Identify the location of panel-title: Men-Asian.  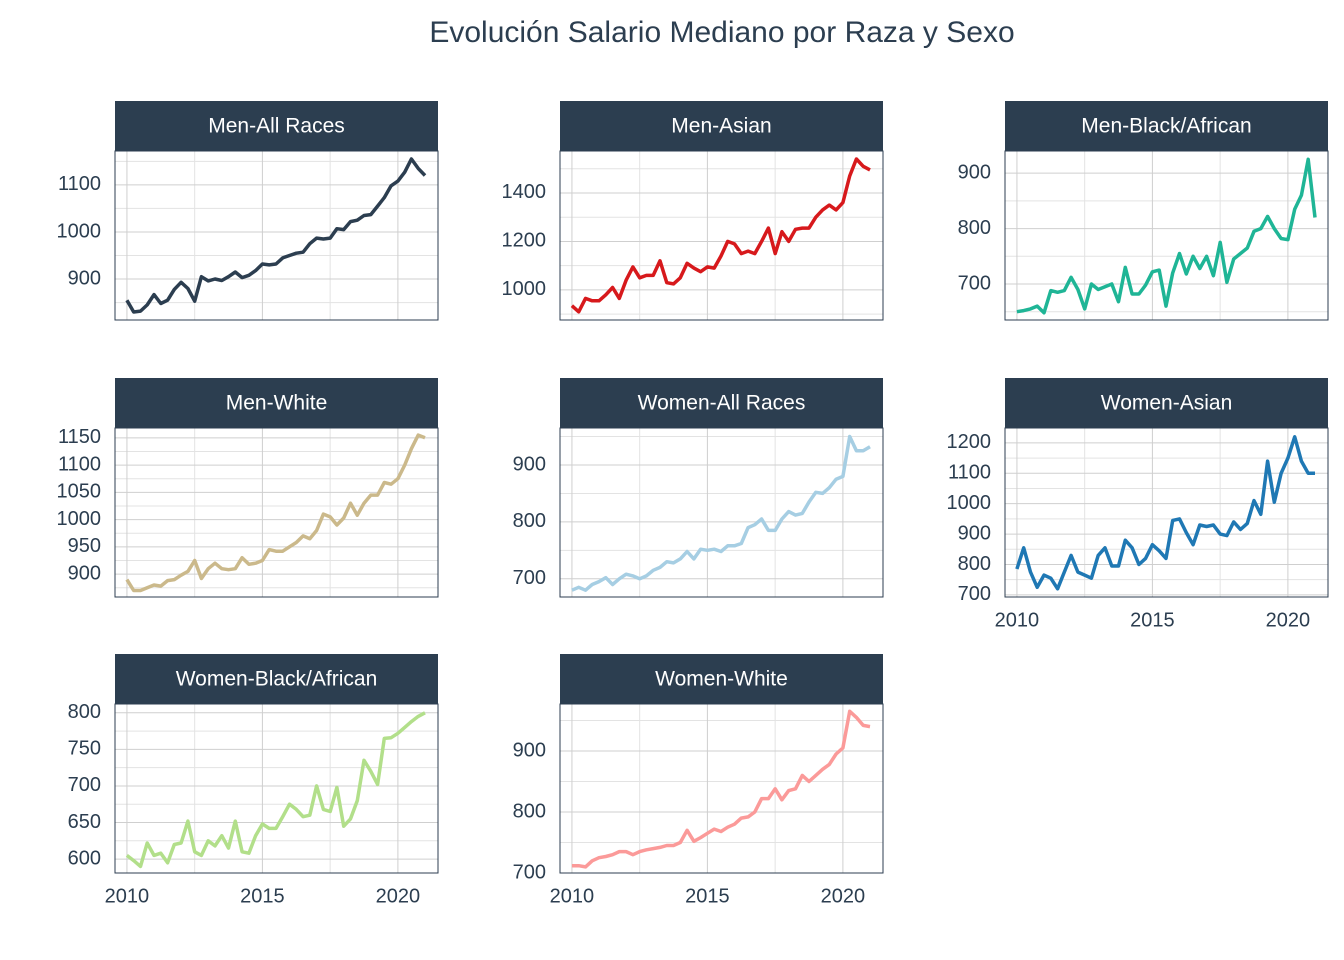
(721, 126).